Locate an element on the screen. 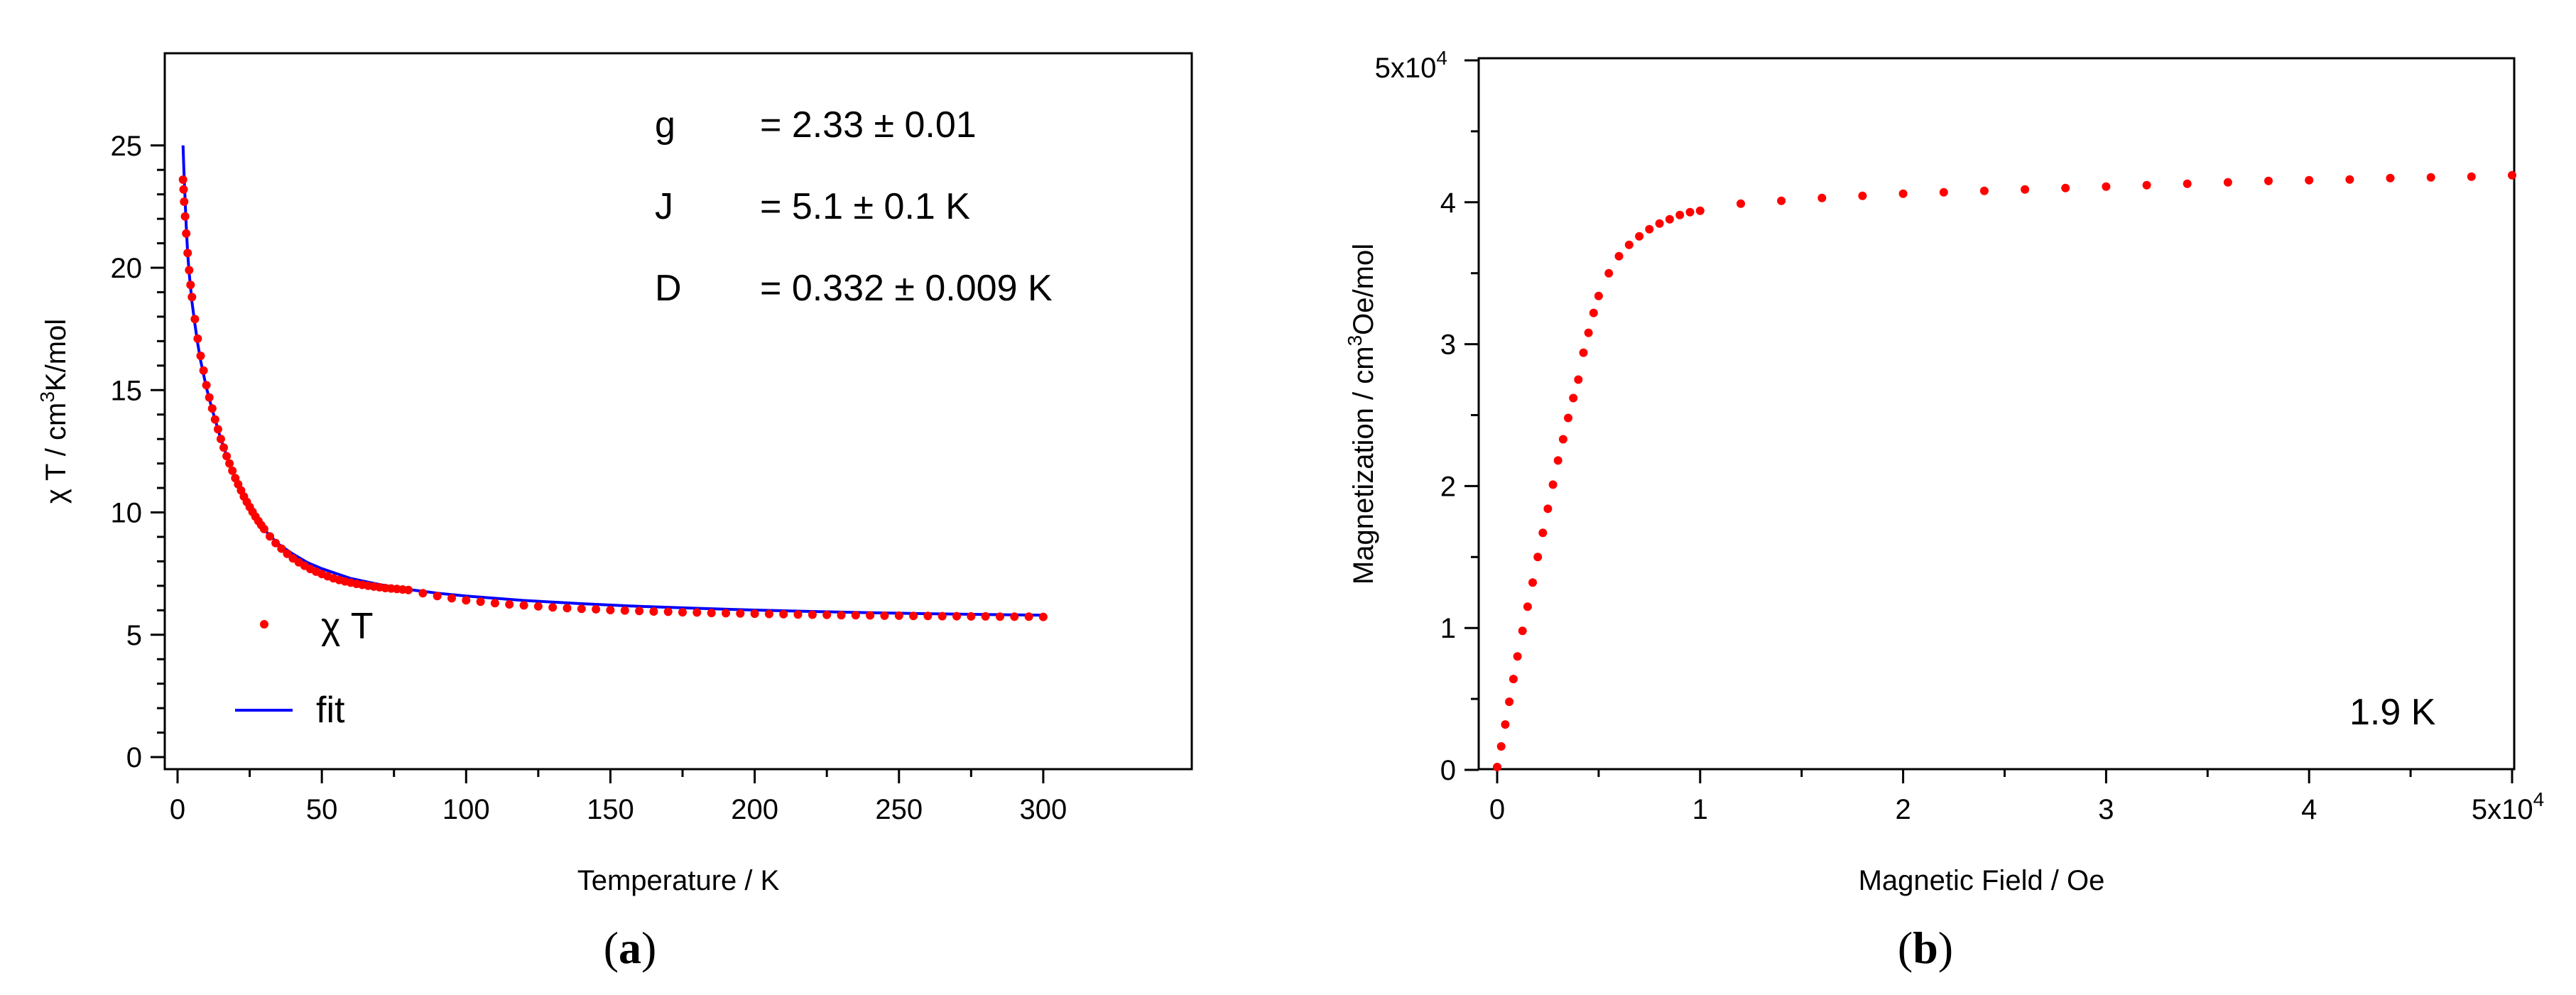  y-tick-label: 1 is located at coordinates (1448, 628).